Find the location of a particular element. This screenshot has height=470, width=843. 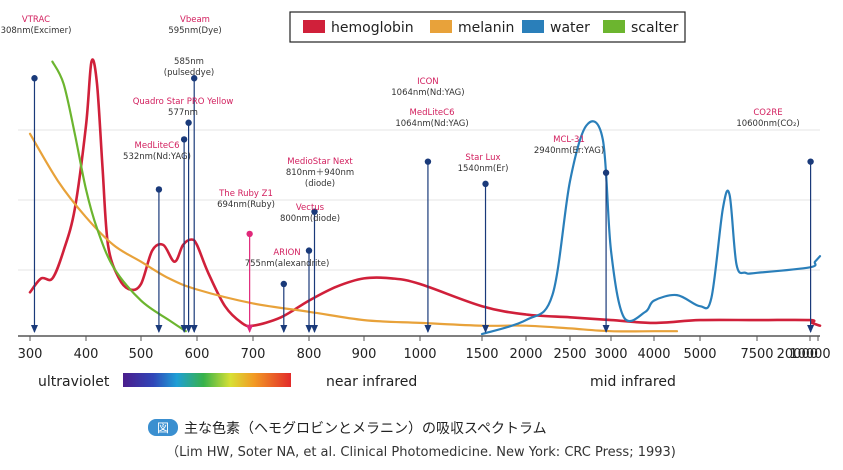

x-tick-label: 7500 is located at coordinates (756, 354).